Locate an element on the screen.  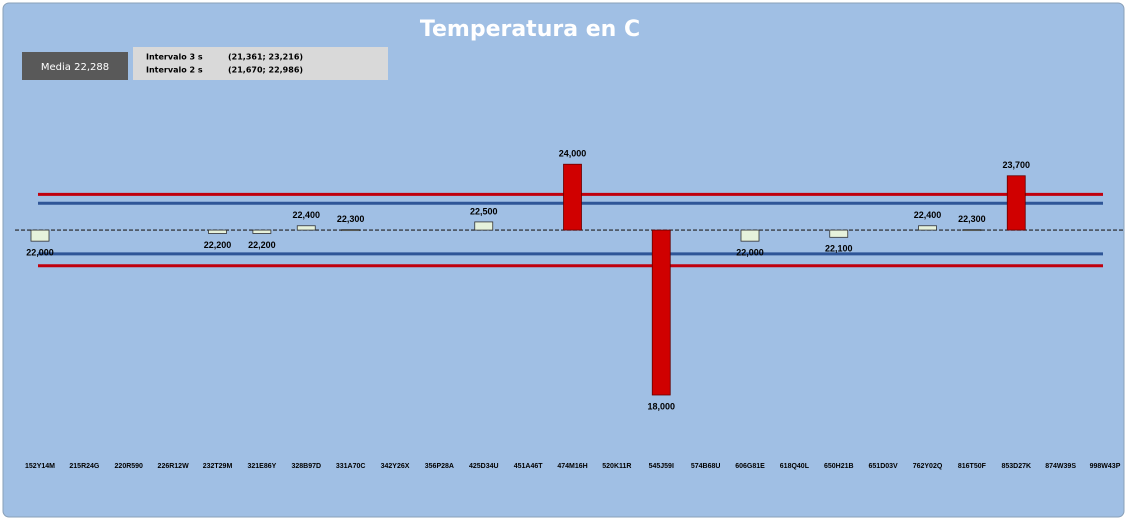
interval-label: (21,361; 23,216) is located at coordinates (265, 57).